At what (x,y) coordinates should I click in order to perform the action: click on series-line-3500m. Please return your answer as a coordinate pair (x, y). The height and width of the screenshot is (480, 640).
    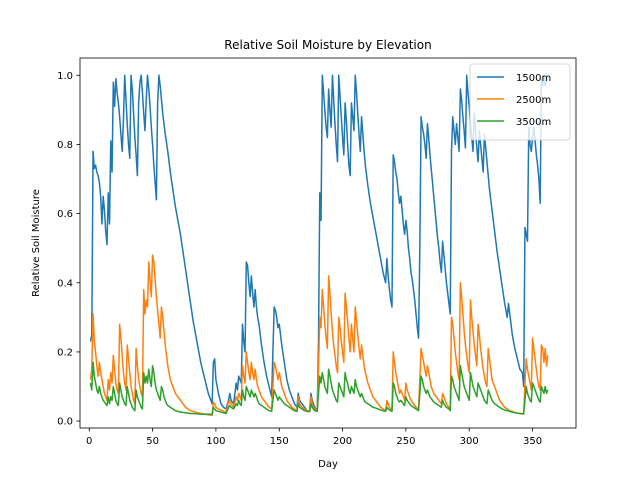
    Looking at the image, I should click on (319, 388).